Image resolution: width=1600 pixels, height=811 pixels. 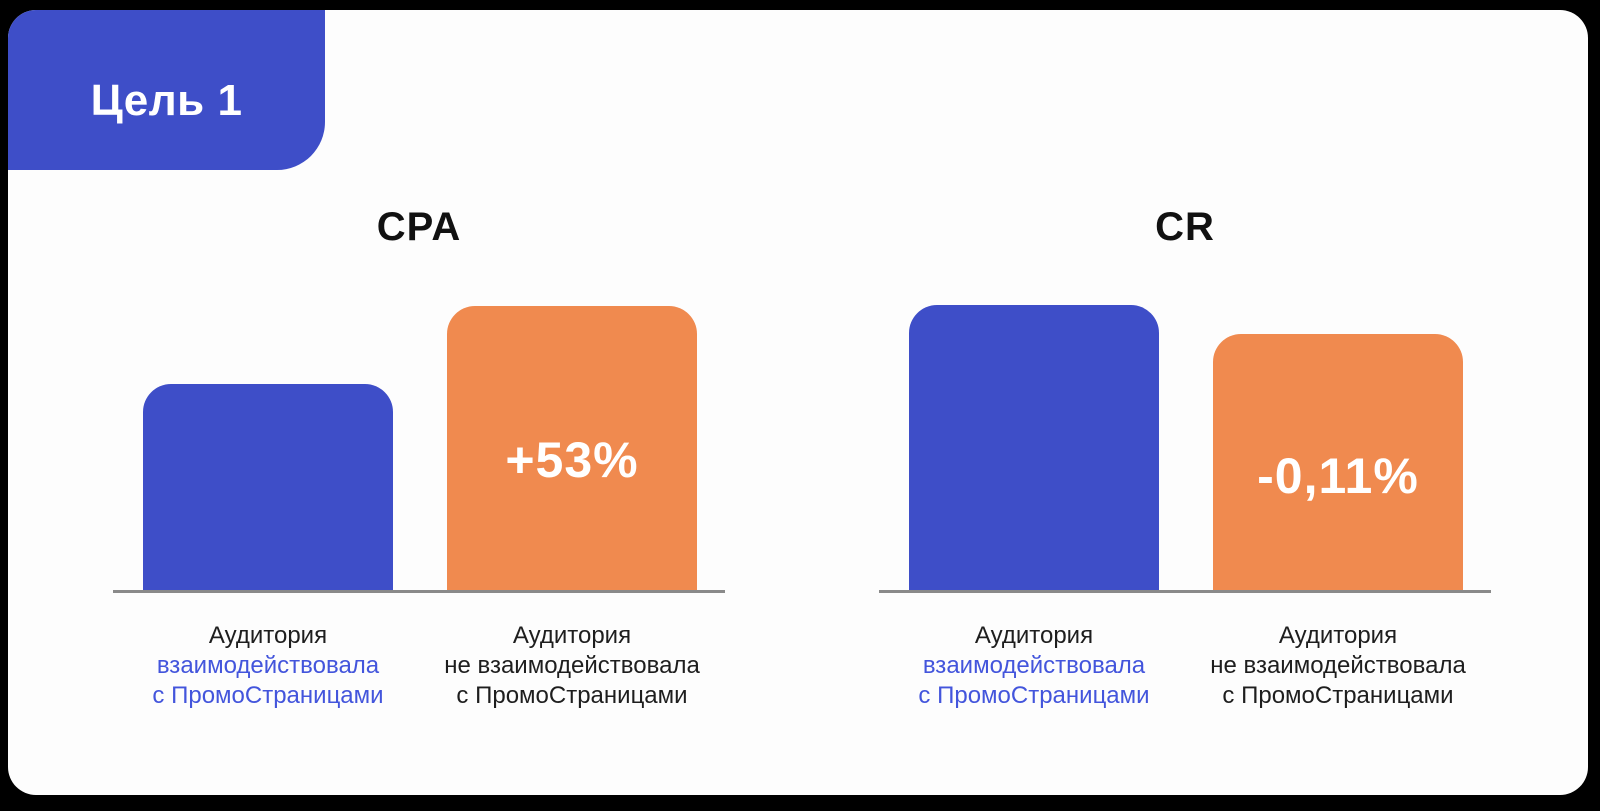 I want to click on chart-title-cpa: CPA, so click(x=419, y=227).